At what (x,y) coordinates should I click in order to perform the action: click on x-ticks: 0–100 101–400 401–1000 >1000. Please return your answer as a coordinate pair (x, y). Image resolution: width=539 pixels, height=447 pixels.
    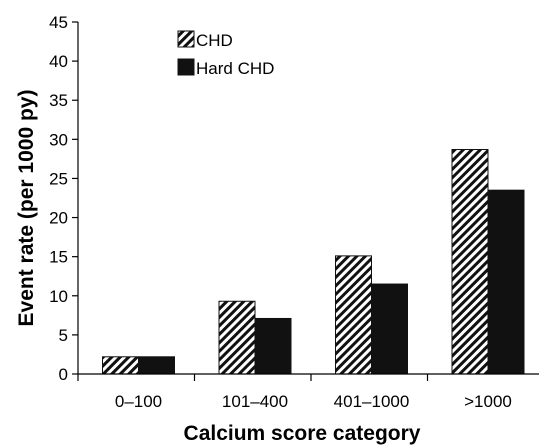
    Looking at the image, I should click on (294, 392).